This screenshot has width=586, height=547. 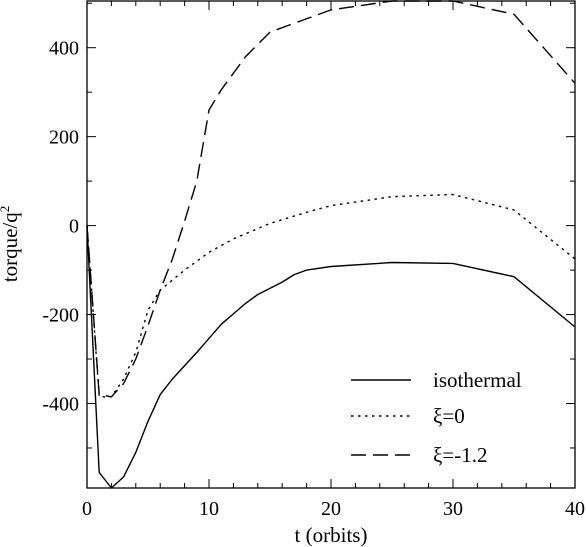 What do you see at coordinates (477, 380) in the screenshot?
I see `legend-label-0: isothermal` at bounding box center [477, 380].